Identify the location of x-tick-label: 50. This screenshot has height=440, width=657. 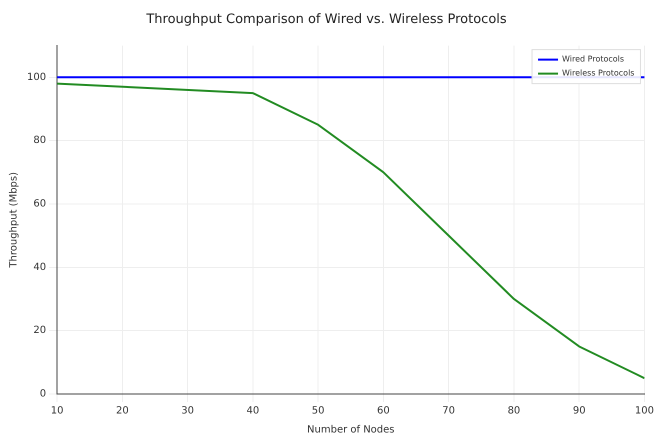
(318, 411).